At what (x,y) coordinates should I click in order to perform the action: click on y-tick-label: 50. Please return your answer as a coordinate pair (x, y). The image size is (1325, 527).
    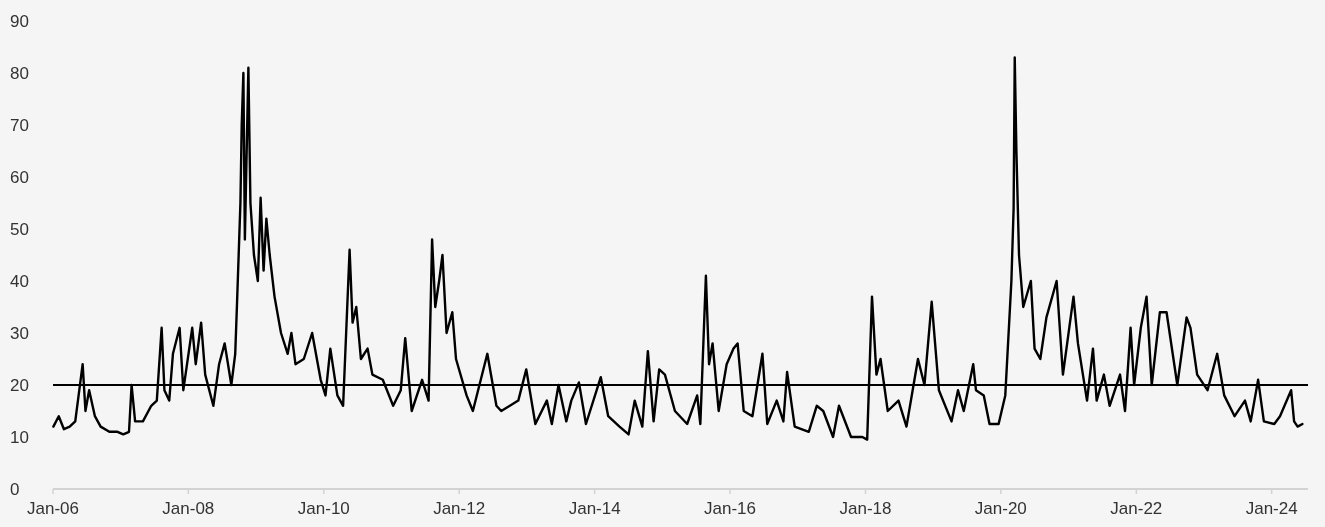
    Looking at the image, I should click on (19, 229).